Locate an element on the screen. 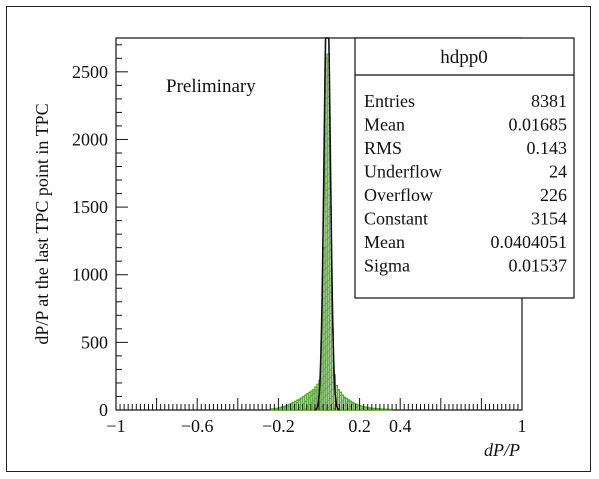 This screenshot has height=479, width=599. y-tick-label: 2000 is located at coordinates (90, 139).